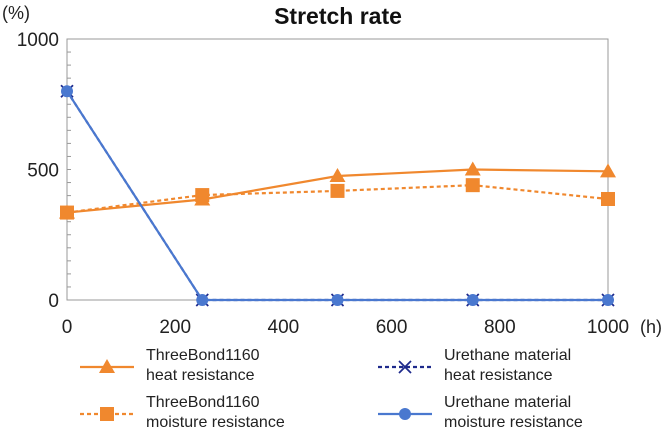 The image size is (670, 428). Describe the element at coordinates (392, 327) in the screenshot. I see `x-tick-label: 600` at that location.